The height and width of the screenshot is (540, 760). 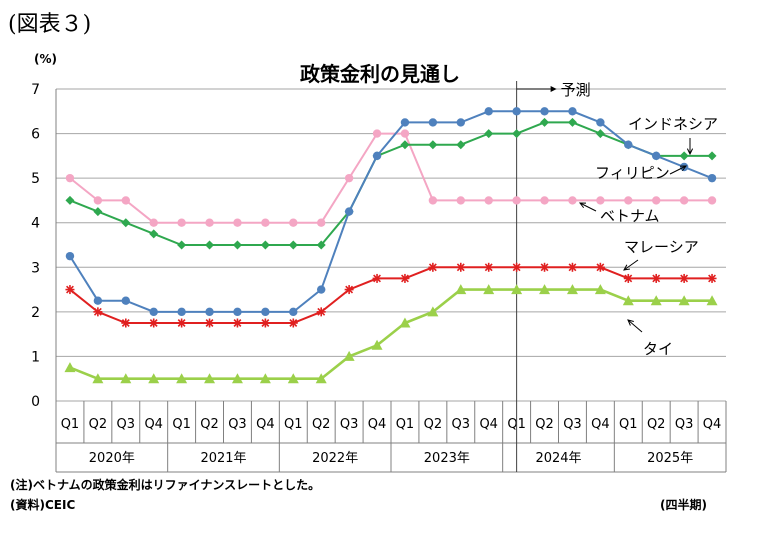 What do you see at coordinates (35, 268) in the screenshot?
I see `y-tick-label: 3` at bounding box center [35, 268].